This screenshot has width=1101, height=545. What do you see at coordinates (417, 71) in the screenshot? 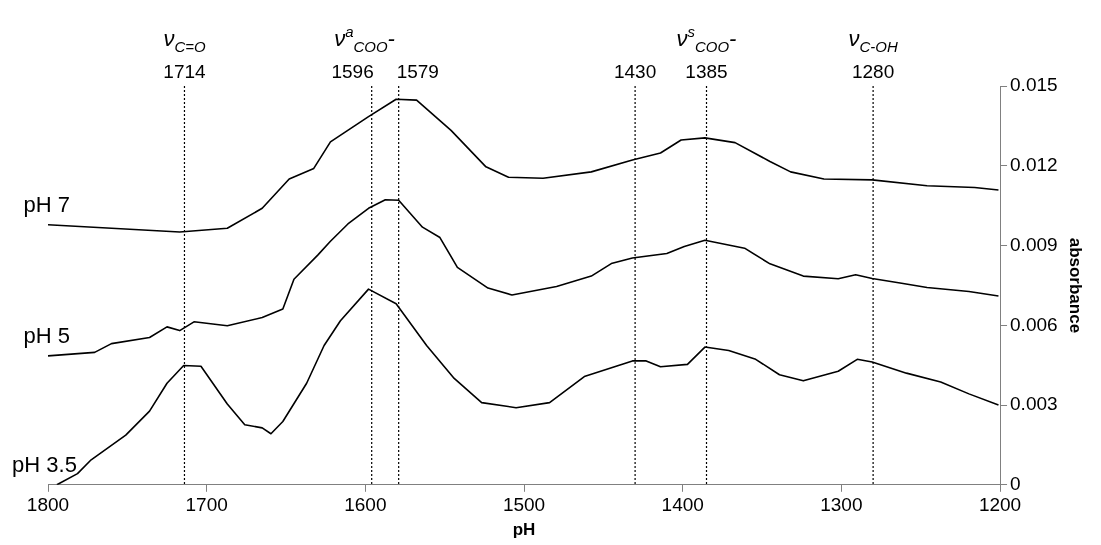
I see `ref-line-label: 1579` at bounding box center [417, 71].